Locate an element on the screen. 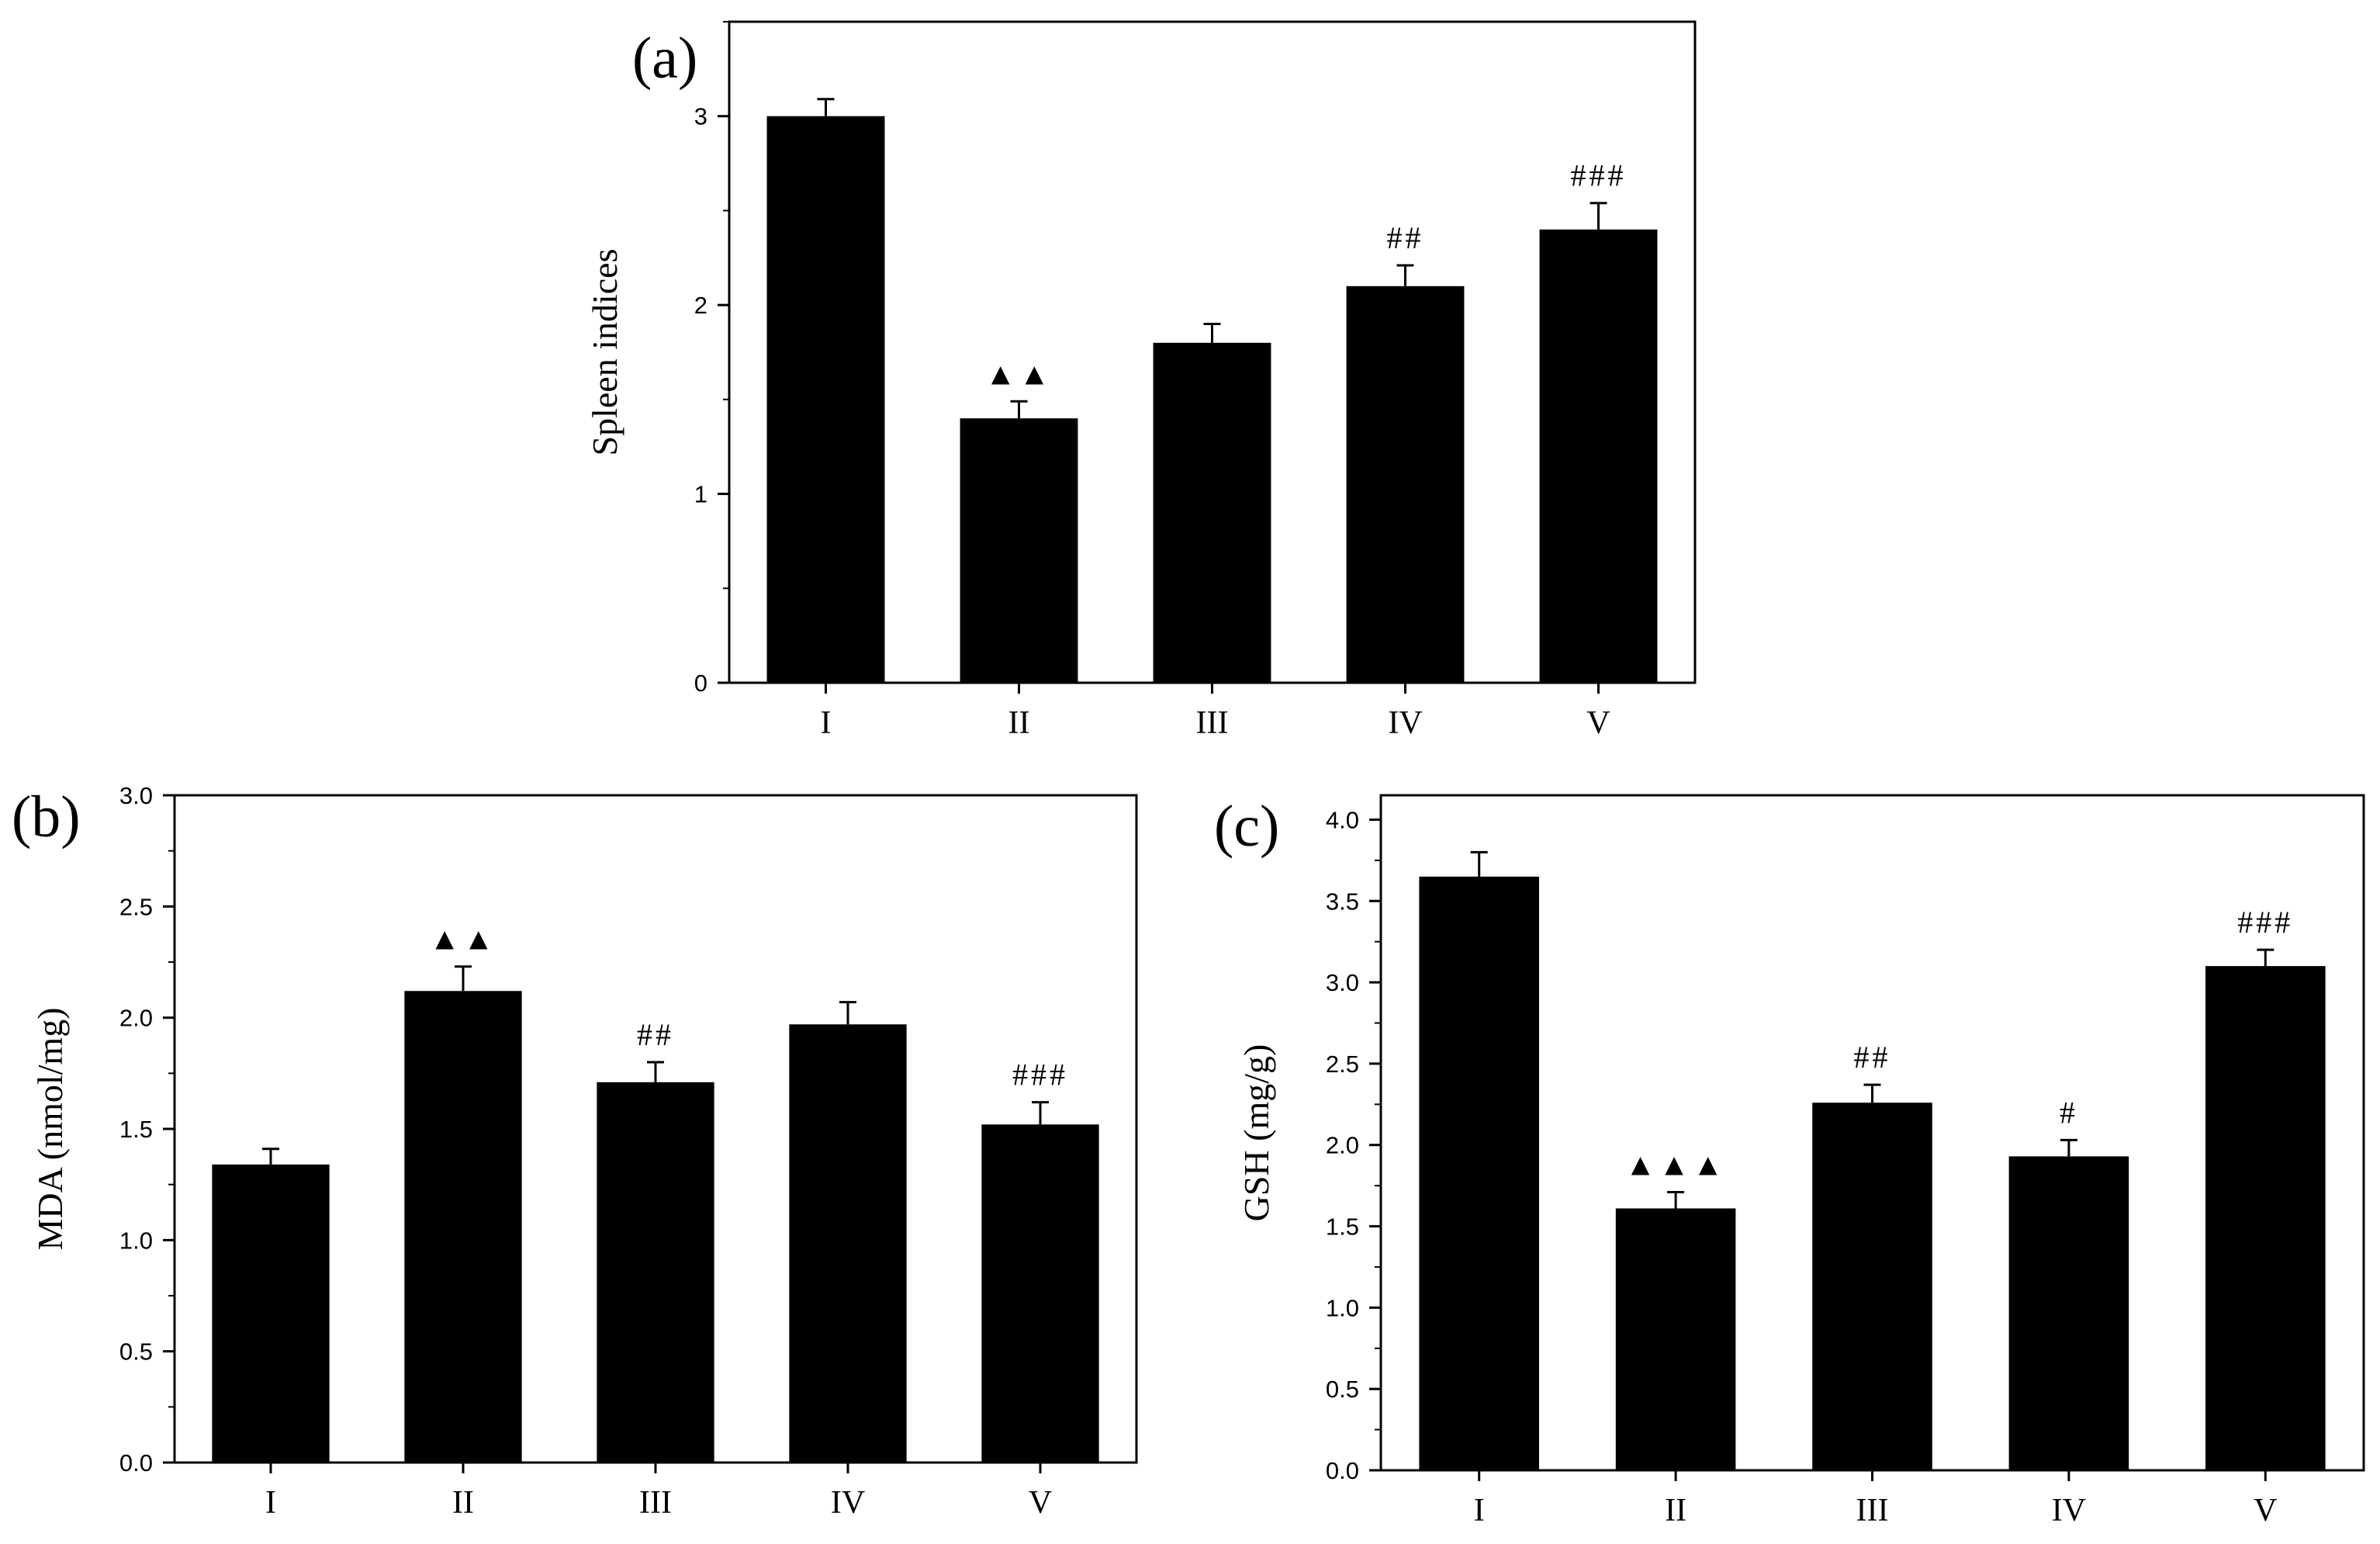 This screenshot has width=2380, height=1544. y-tick-label: 2 is located at coordinates (701, 305).